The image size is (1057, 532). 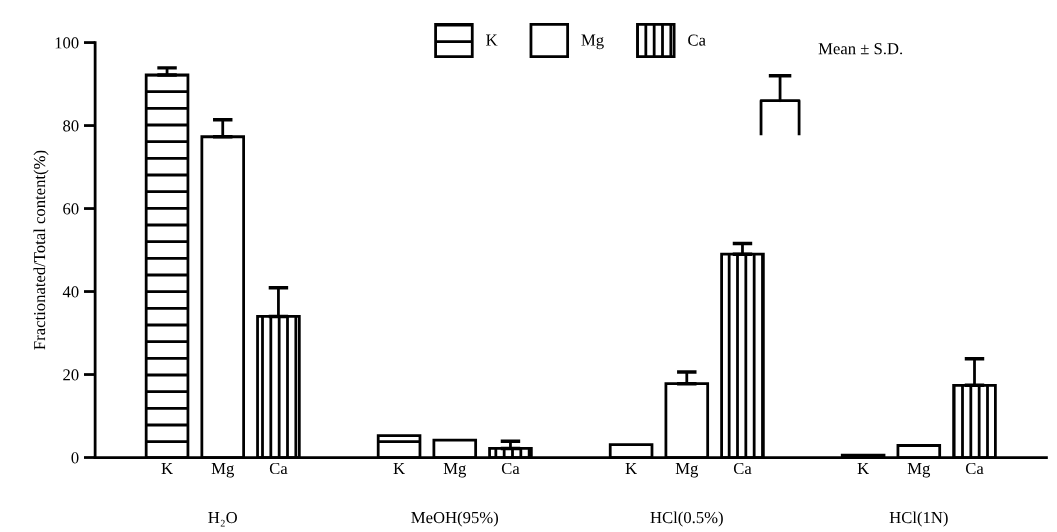 What do you see at coordinates (71, 209) in the screenshot?
I see `y-tick-label: 60` at bounding box center [71, 209].